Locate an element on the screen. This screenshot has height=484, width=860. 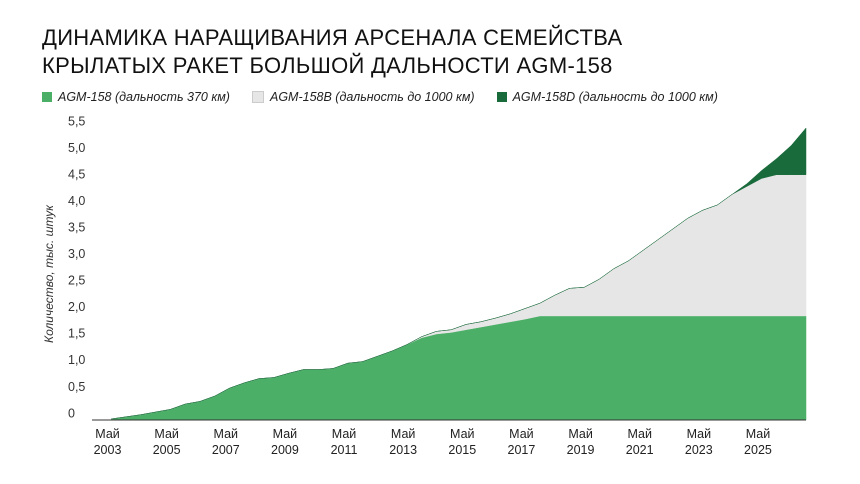
x-tick-label: Май 2005 is located at coordinates (166, 442).